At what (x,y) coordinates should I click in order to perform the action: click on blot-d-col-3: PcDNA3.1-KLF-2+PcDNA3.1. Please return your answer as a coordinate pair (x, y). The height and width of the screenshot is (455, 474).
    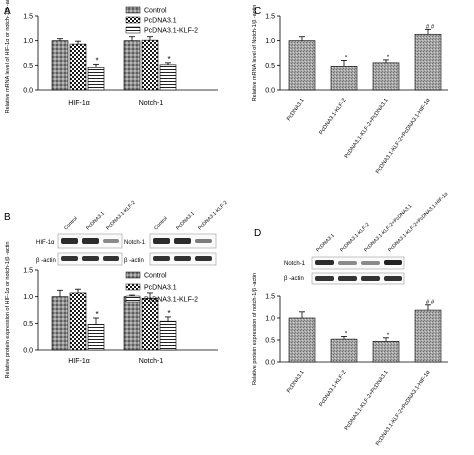
    Looking at the image, I should click on (388, 228).